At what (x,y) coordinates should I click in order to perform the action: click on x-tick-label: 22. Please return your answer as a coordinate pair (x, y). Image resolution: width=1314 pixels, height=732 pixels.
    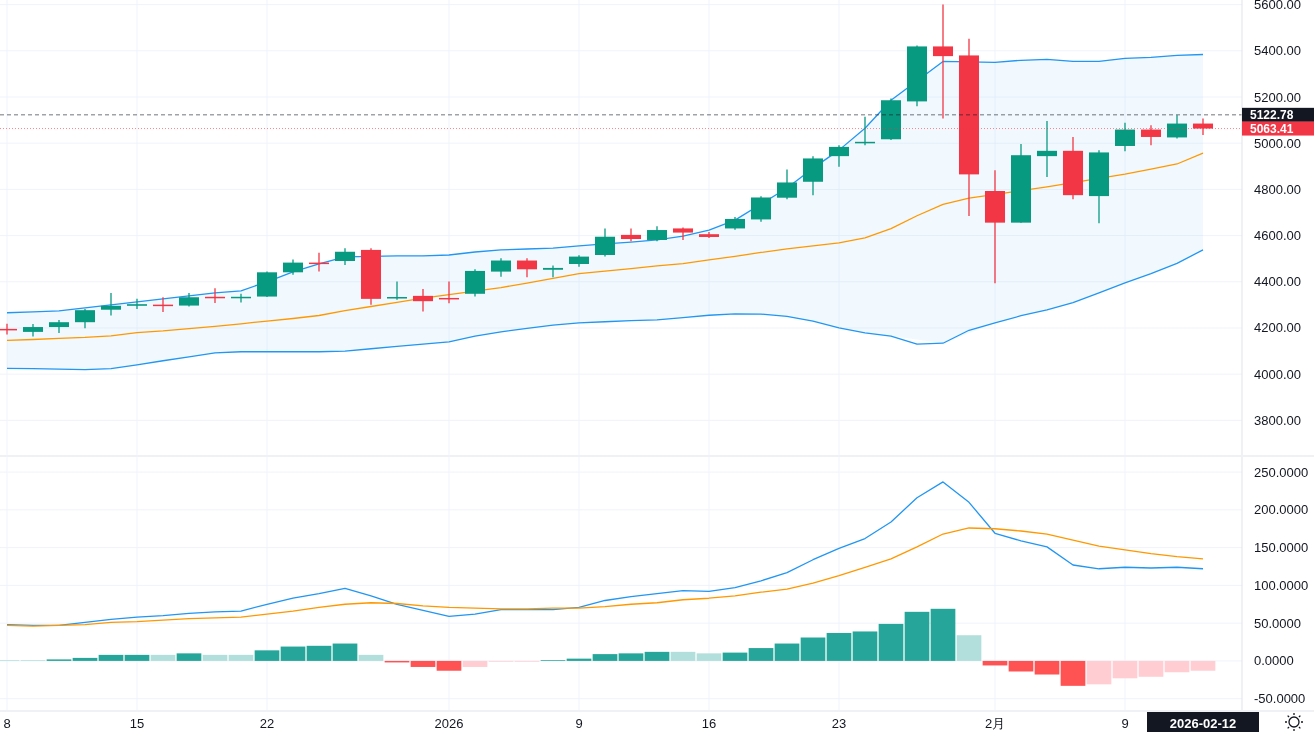
    Looking at the image, I should click on (267, 723).